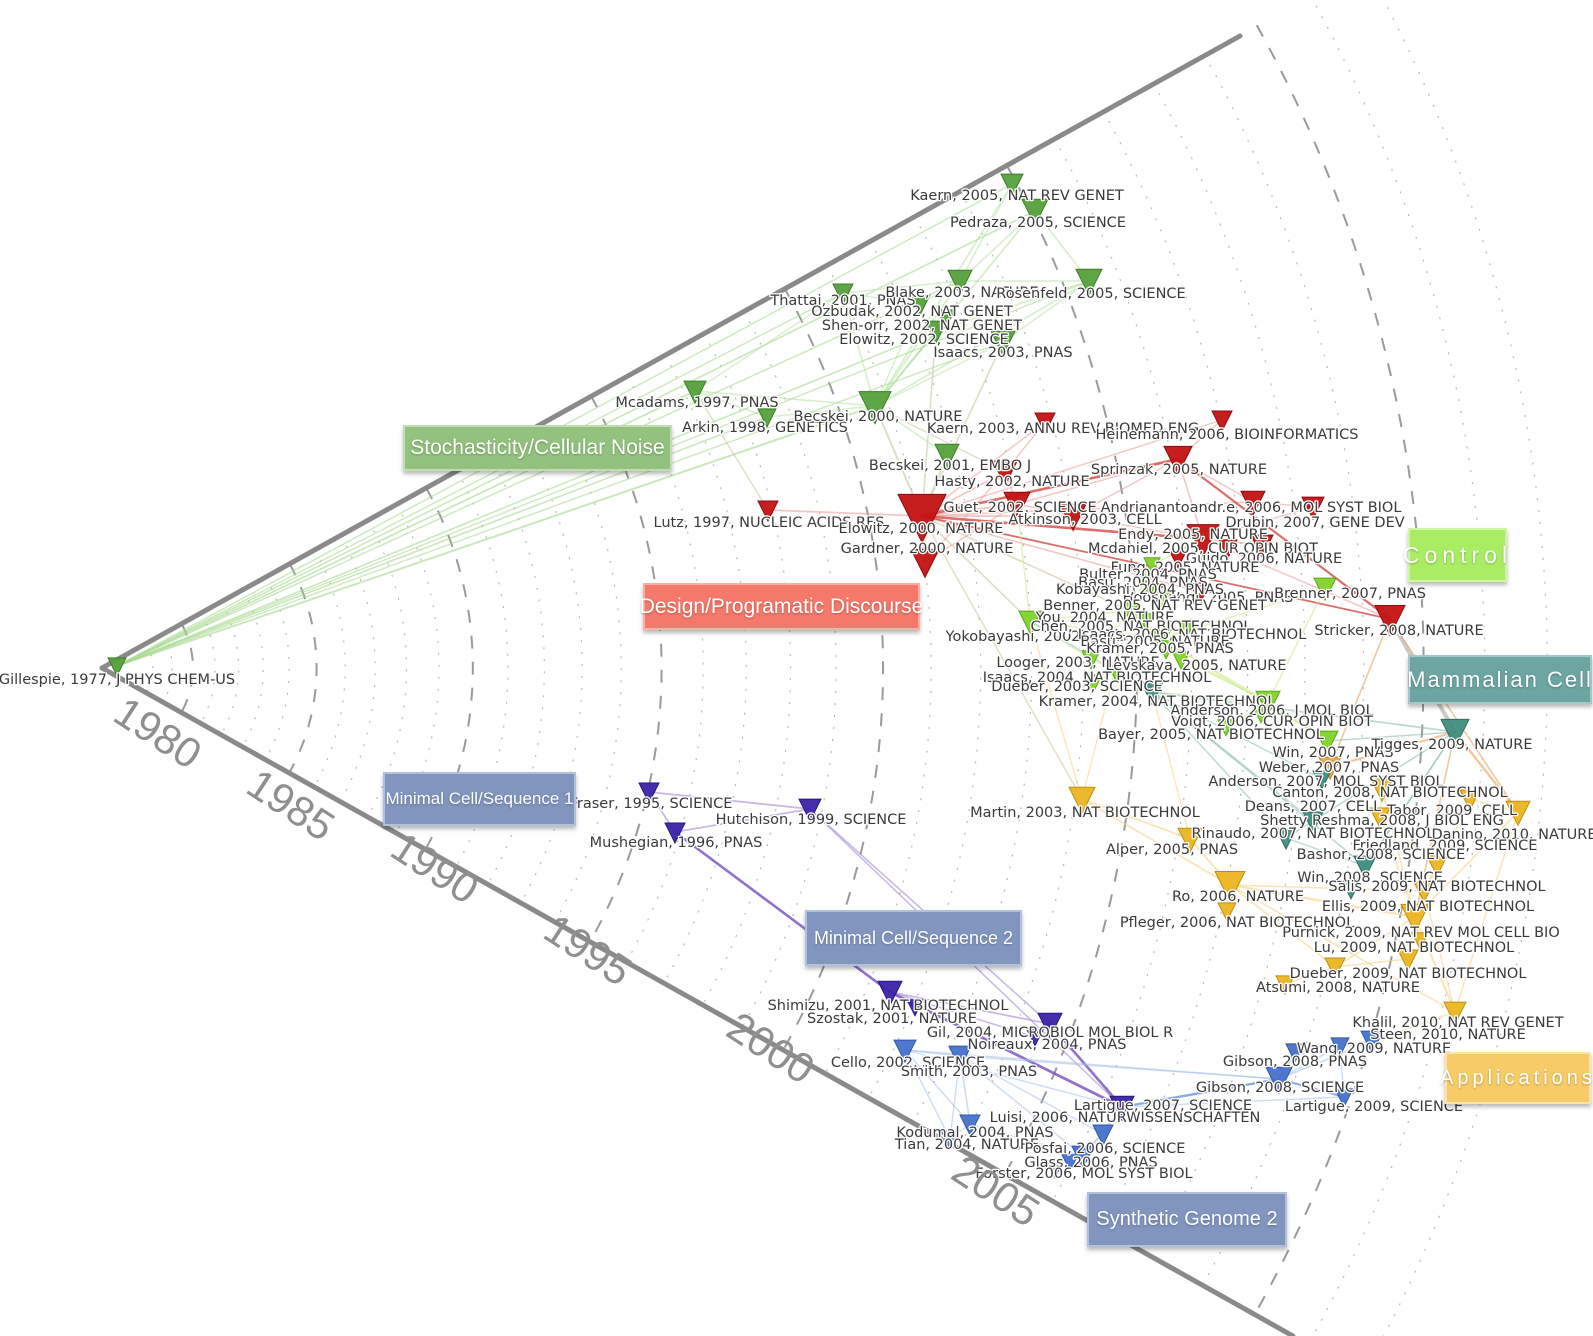  I want to click on paper-label: Wang, 2009, NATURE, so click(1374, 1049).